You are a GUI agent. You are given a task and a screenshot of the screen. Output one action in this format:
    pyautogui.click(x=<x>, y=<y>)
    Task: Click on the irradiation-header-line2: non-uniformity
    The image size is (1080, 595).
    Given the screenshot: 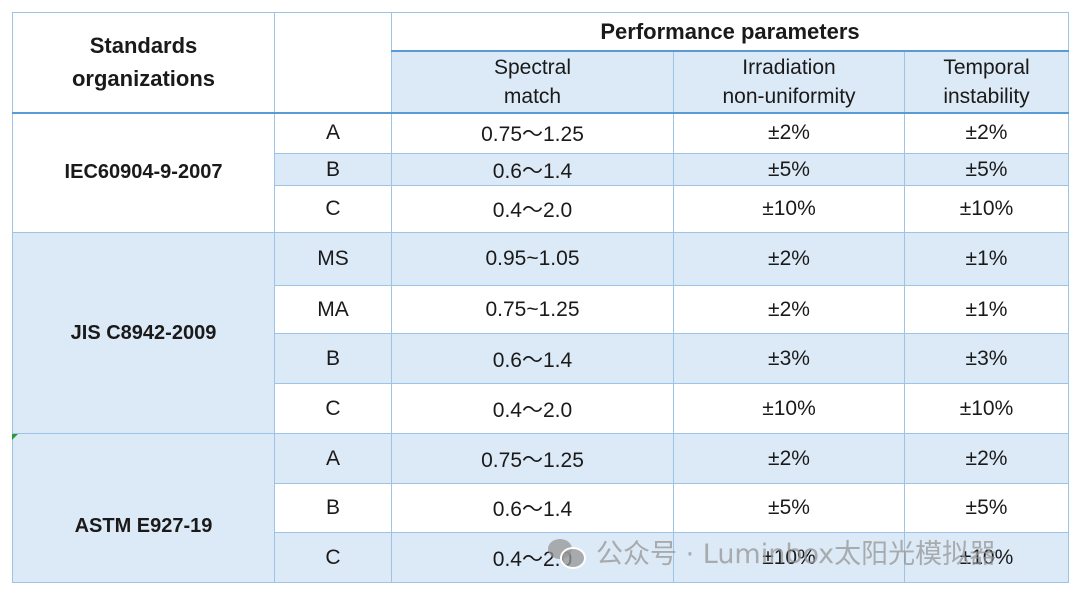 What is the action you would take?
    pyautogui.click(x=789, y=96)
    